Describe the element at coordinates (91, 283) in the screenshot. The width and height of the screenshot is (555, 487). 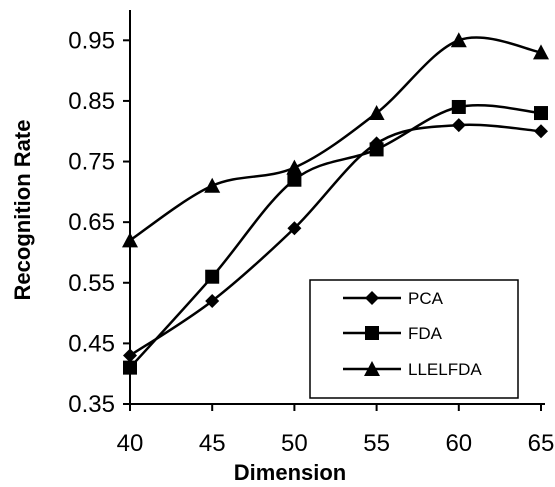
I see `y-tick-label: 0.55` at that location.